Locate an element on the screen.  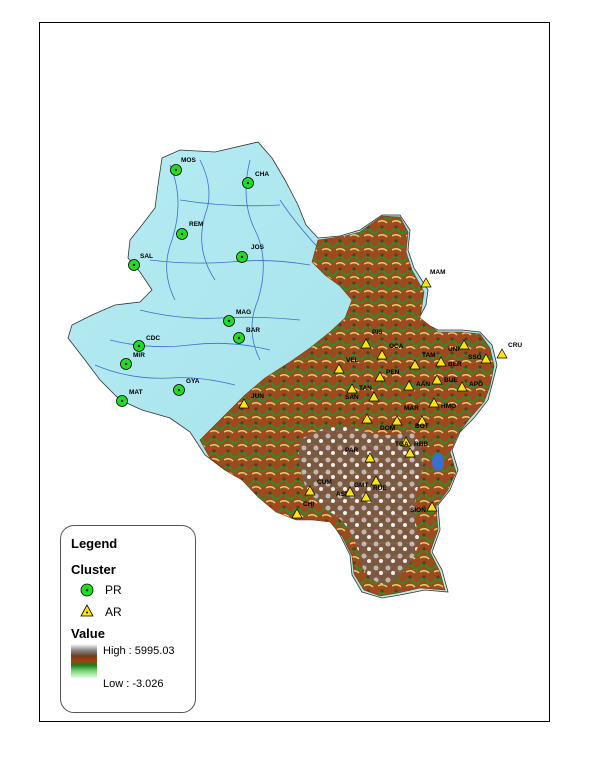
pr-station-REM: REM is located at coordinates (190, 230).